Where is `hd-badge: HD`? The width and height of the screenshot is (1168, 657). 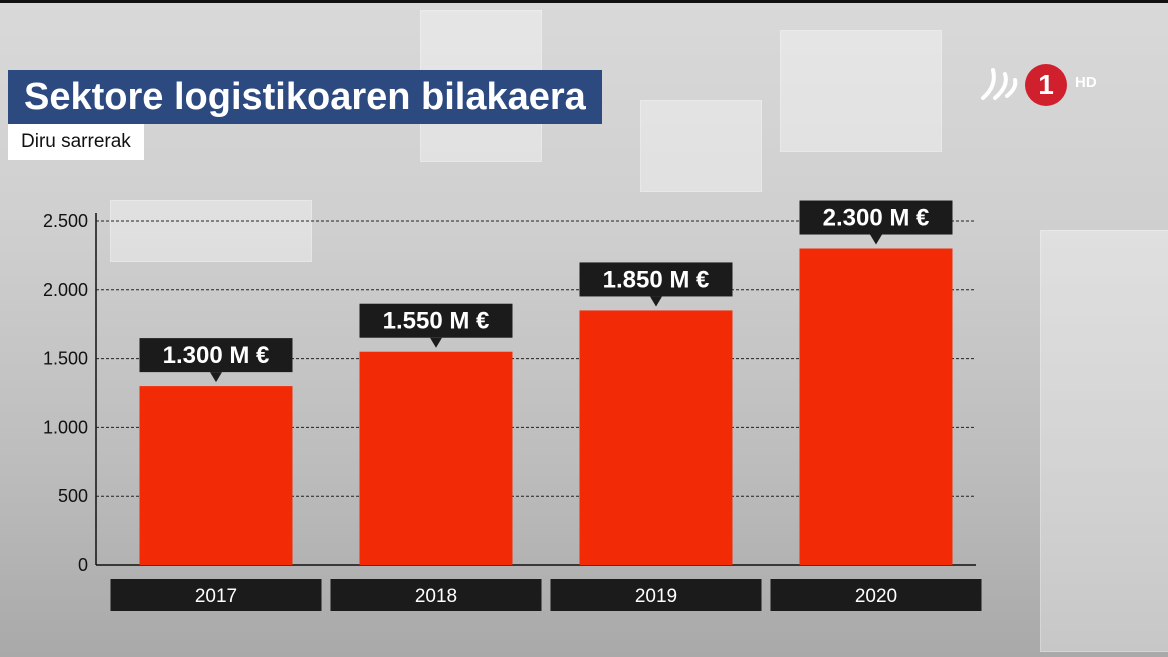 hd-badge: HD is located at coordinates (1086, 82).